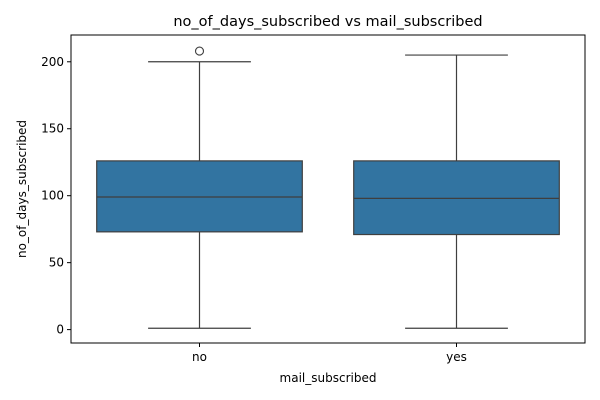 Image resolution: width=600 pixels, height=400 pixels. Describe the element at coordinates (60, 330) in the screenshot. I see `y-tick-label: 0` at that location.